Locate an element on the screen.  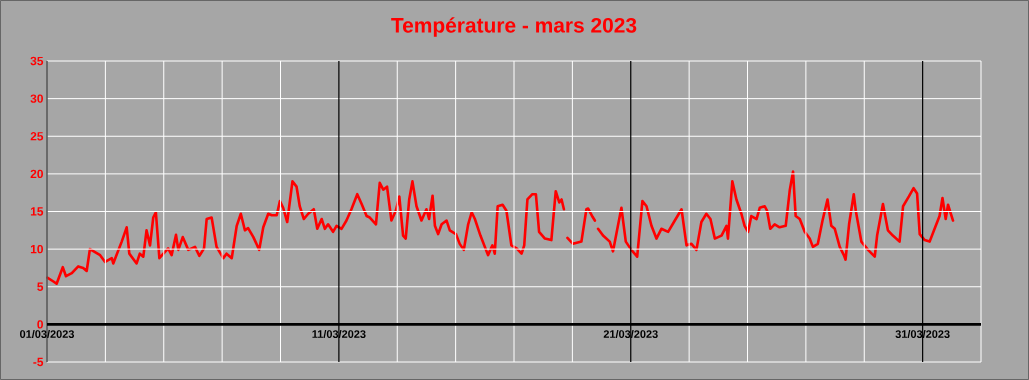
y-tick-label: 15 is located at coordinates (37, 211).